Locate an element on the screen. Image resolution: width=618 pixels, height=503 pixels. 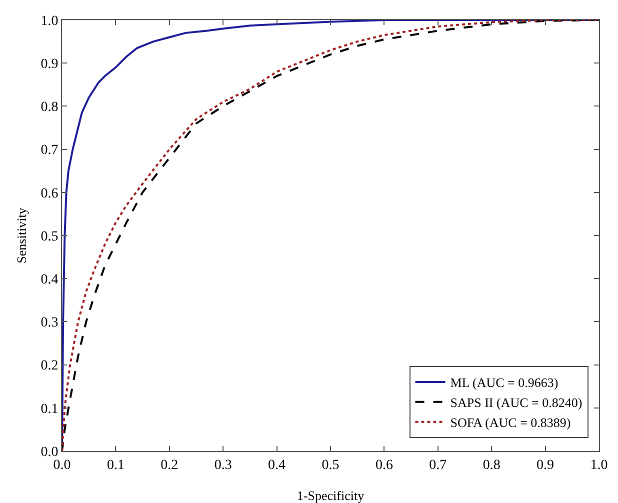
x-tick-label: 0.7 is located at coordinates (438, 465).